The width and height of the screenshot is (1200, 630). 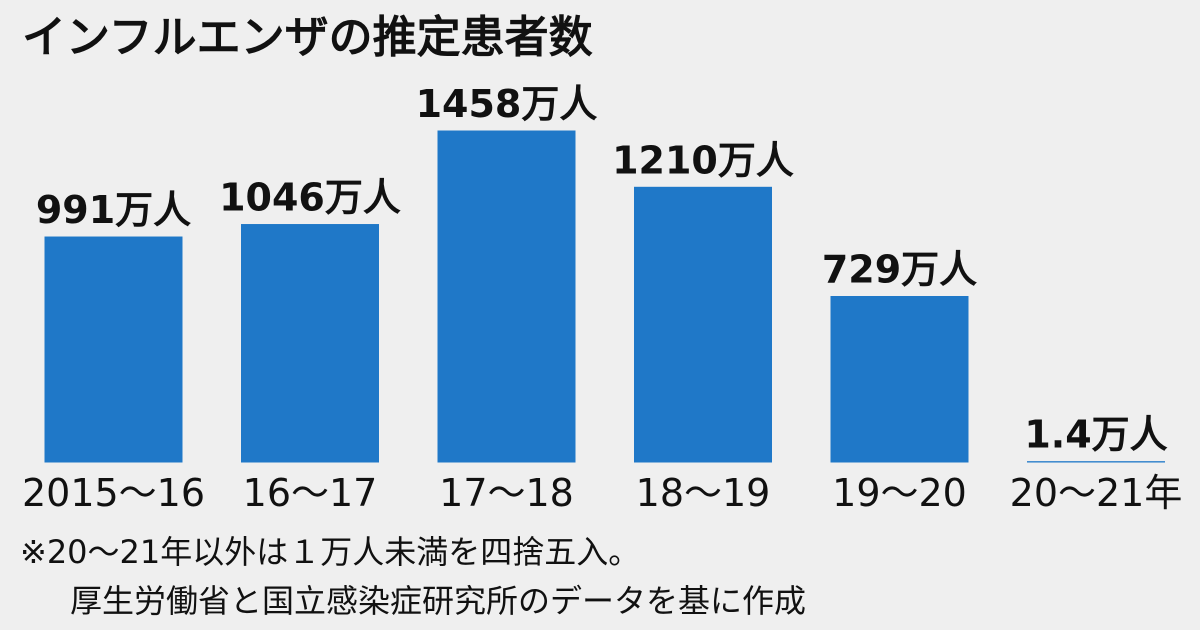 I want to click on x-tick-label: 17～18, so click(x=506, y=493).